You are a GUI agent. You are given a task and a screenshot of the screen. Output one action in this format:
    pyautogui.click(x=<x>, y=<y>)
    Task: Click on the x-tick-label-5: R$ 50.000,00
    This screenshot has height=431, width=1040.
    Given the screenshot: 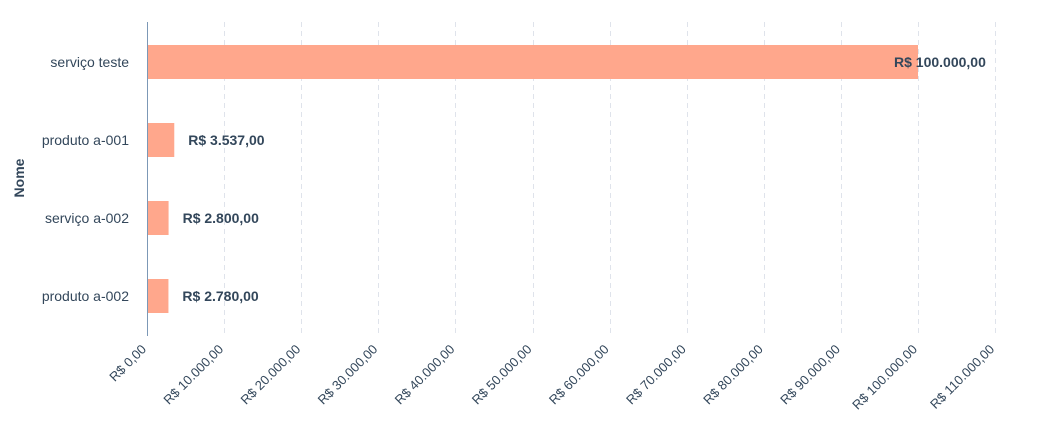 What is the action you would take?
    pyautogui.click(x=502, y=375)
    